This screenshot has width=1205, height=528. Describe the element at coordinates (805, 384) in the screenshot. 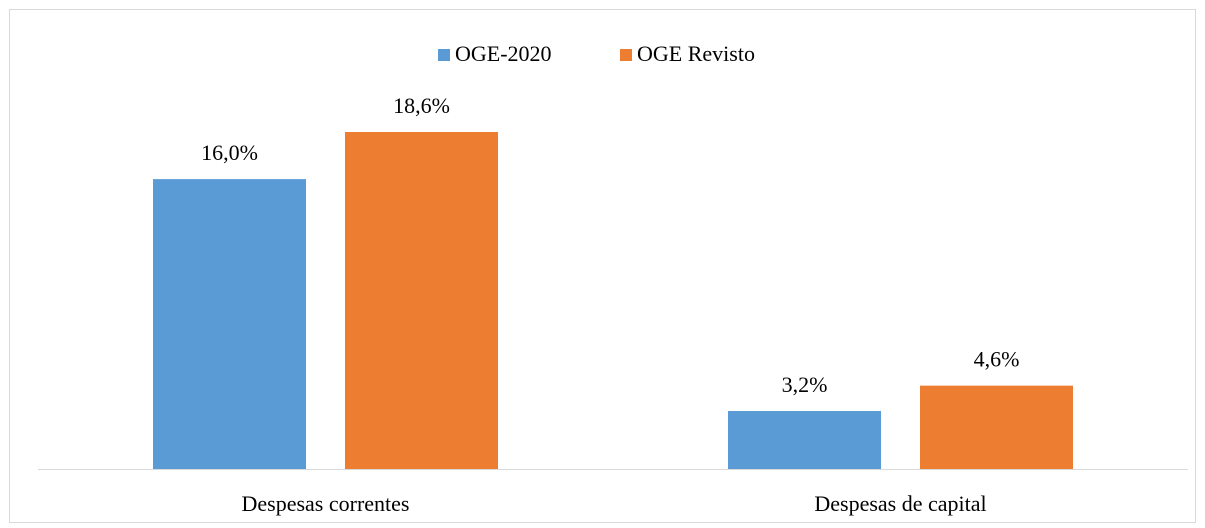

I see `data-label: 3,2%` at that location.